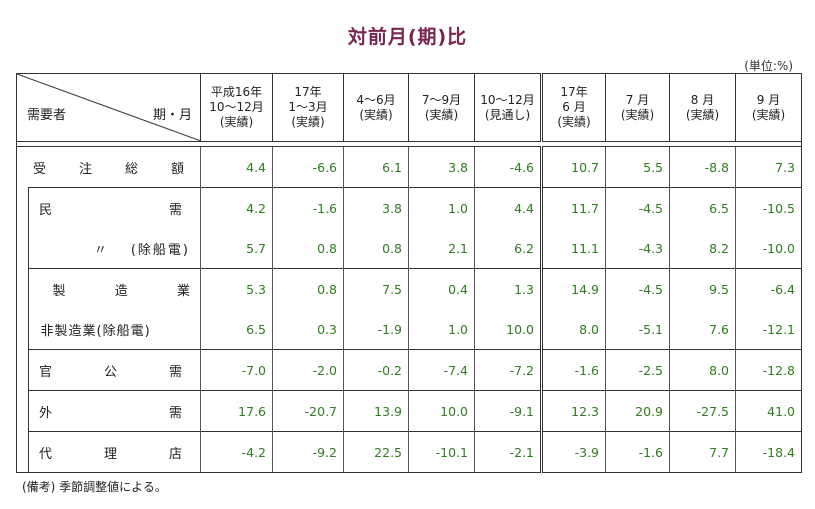 The height and width of the screenshot is (509, 815). Describe the element at coordinates (702, 288) in the screenshot. I see `cell: 9.5` at that location.